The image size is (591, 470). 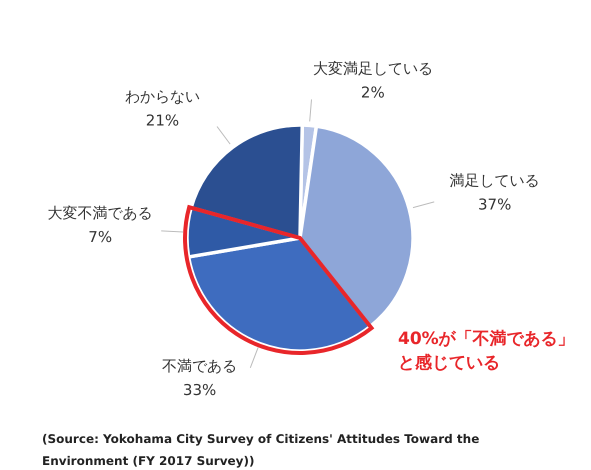 What do you see at coordinates (486, 351) in the screenshot?
I see `text: 40%が「不満である」と感じている` at bounding box center [486, 351].